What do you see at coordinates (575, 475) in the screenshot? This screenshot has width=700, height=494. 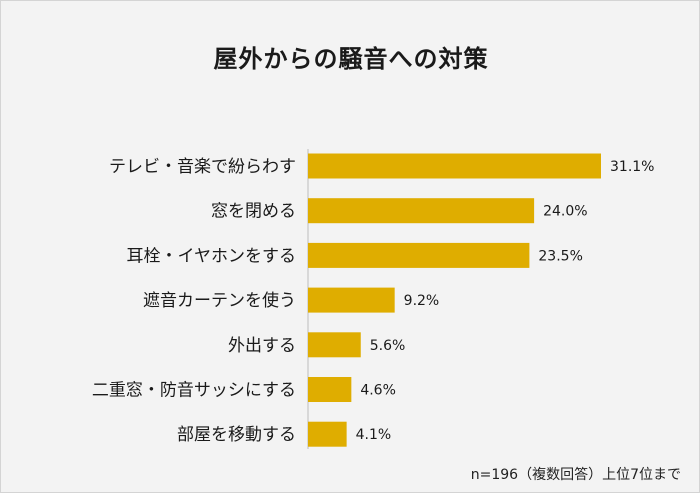 I see `footnote: n=196（複数回答）上位7位まで` at bounding box center [575, 475].